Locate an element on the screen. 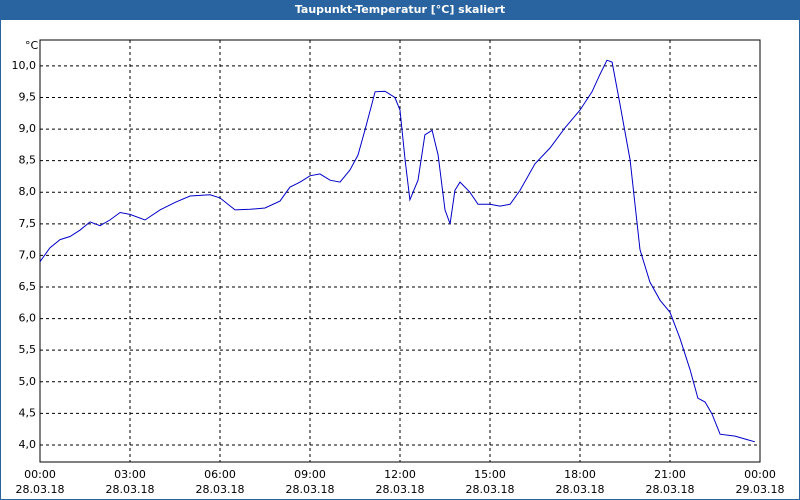 This screenshot has width=800, height=500. y-unit: °C is located at coordinates (32, 45).